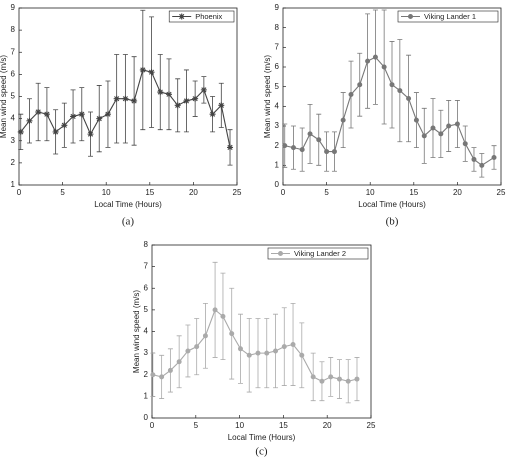 The image size is (509, 466). Describe the element at coordinates (327, 425) in the screenshot. I see `x-tick-label: 20` at that location.